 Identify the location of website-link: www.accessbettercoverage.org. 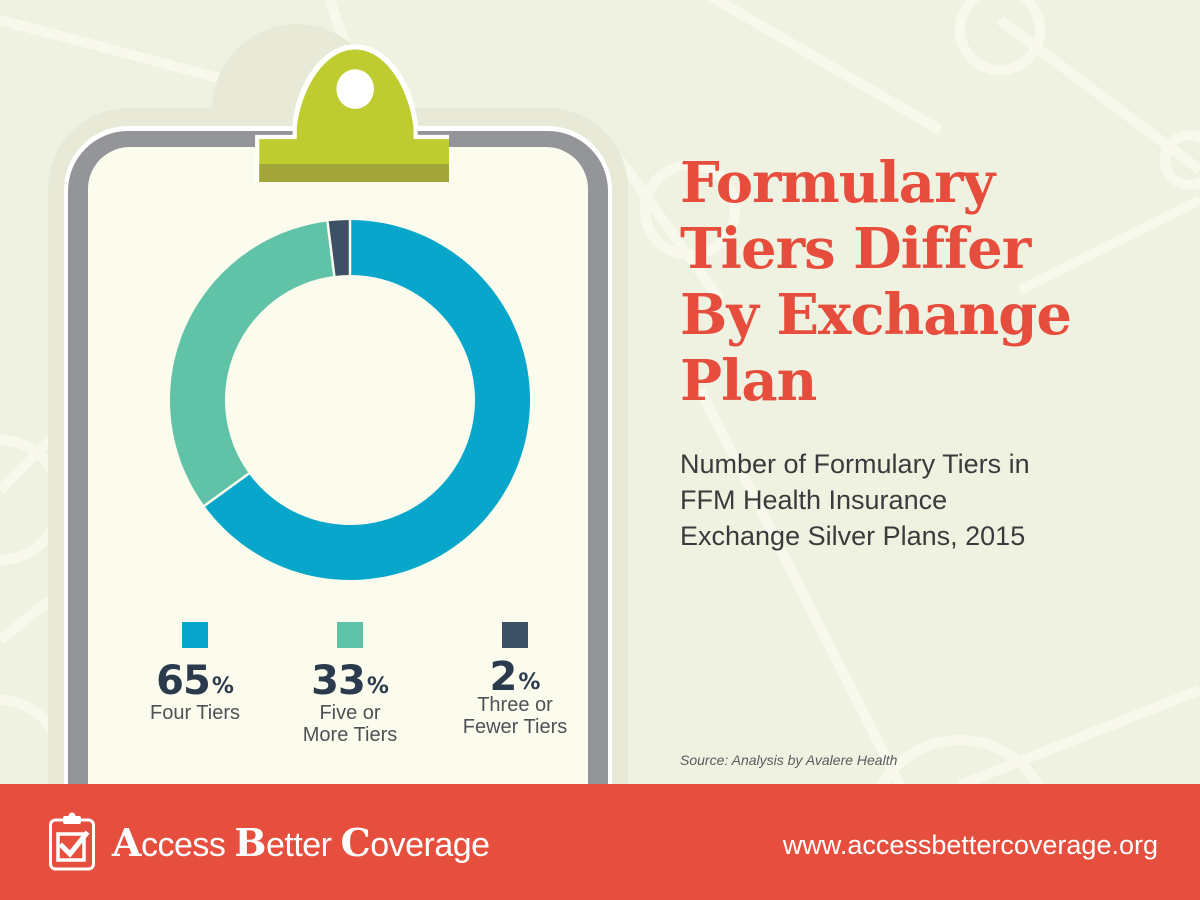
(970, 845).